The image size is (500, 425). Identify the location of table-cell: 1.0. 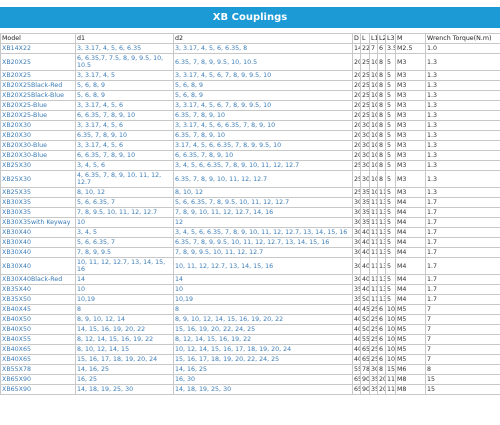
(462, 48).